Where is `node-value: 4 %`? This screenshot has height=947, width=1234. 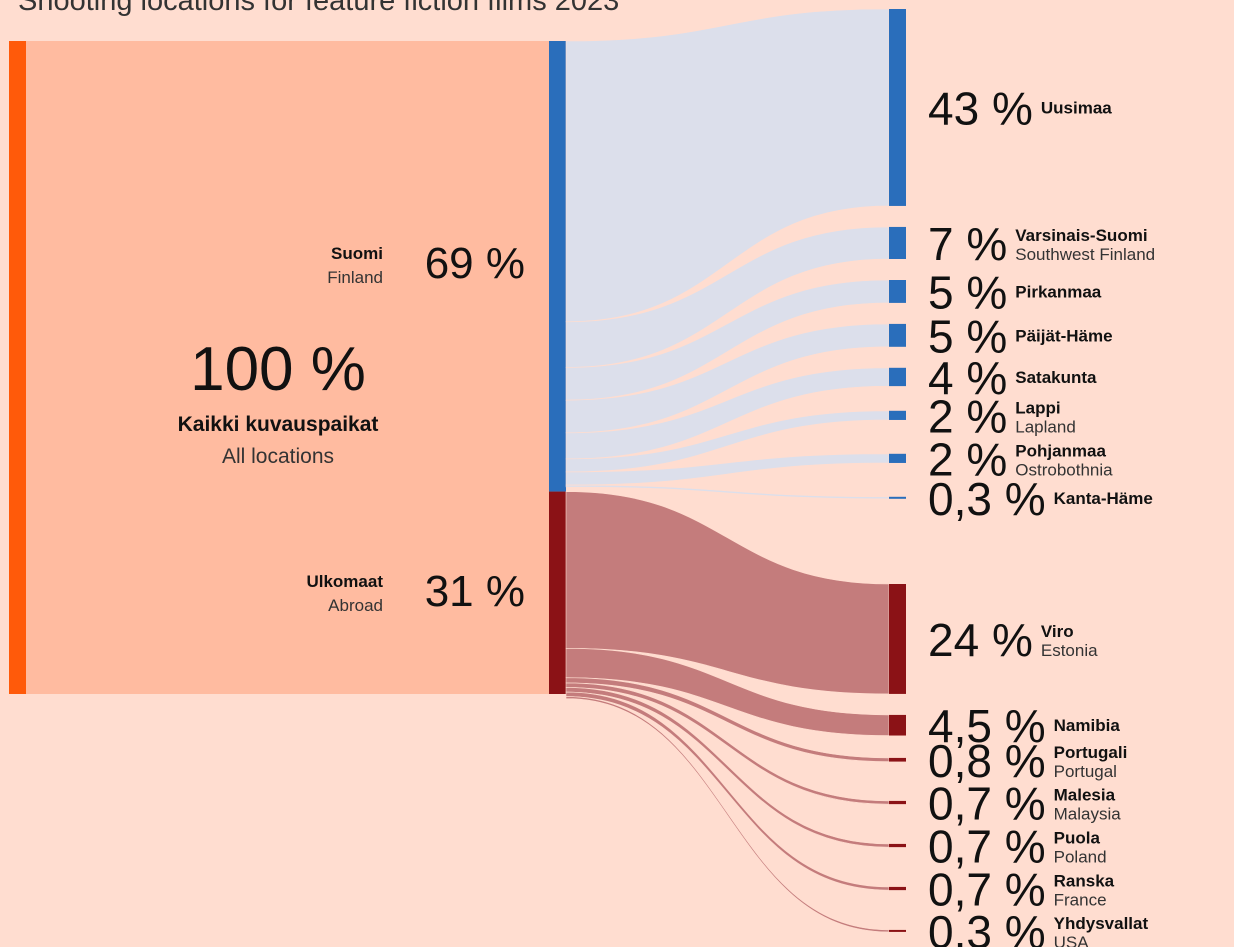
node-value: 4 % is located at coordinates (967, 378).